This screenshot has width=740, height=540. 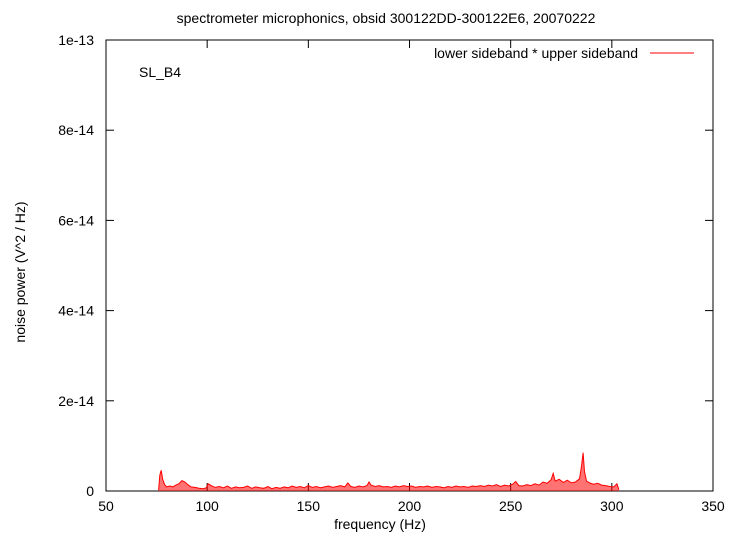 What do you see at coordinates (106, 506) in the screenshot?
I see `x-tick-label: 50` at bounding box center [106, 506].